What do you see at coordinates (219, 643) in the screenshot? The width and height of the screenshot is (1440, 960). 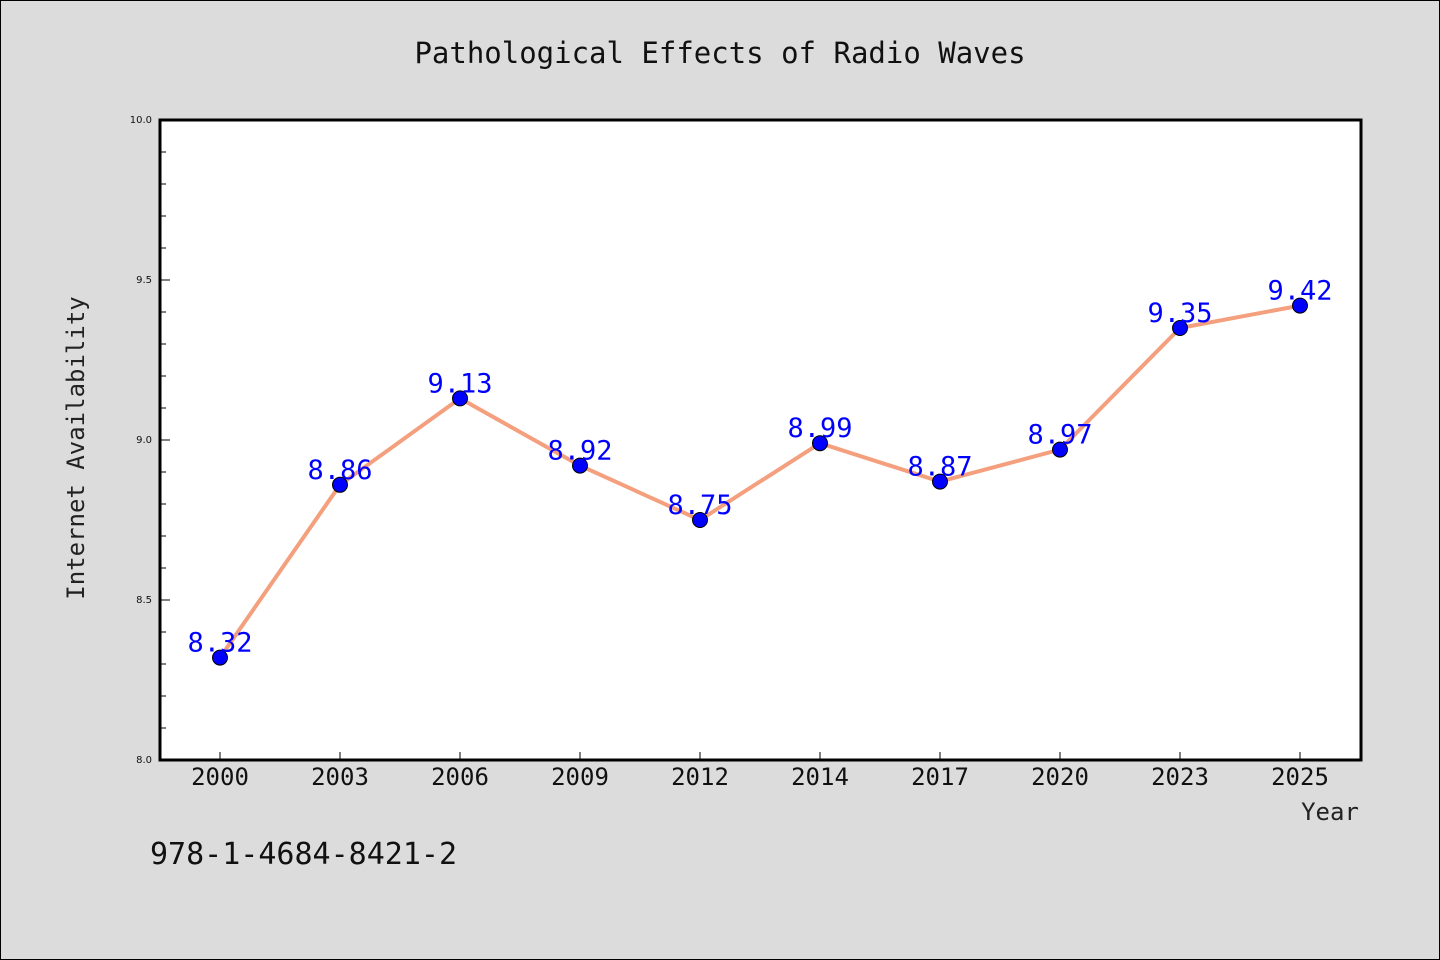 I see `data-label: 8.32` at bounding box center [219, 643].